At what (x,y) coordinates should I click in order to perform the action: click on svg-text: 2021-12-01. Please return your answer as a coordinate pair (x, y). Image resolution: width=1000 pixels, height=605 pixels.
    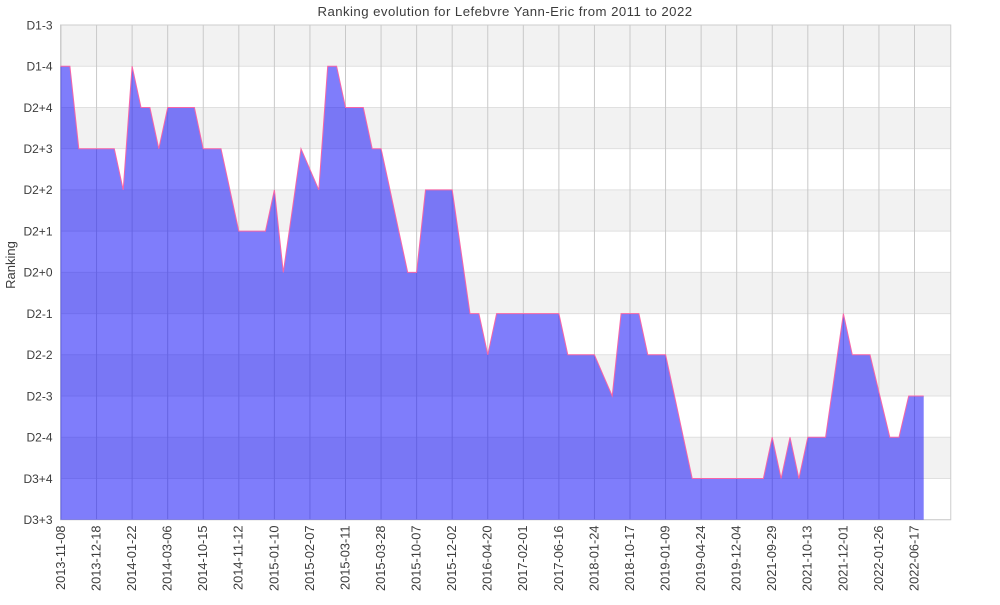
    Looking at the image, I should click on (842, 558).